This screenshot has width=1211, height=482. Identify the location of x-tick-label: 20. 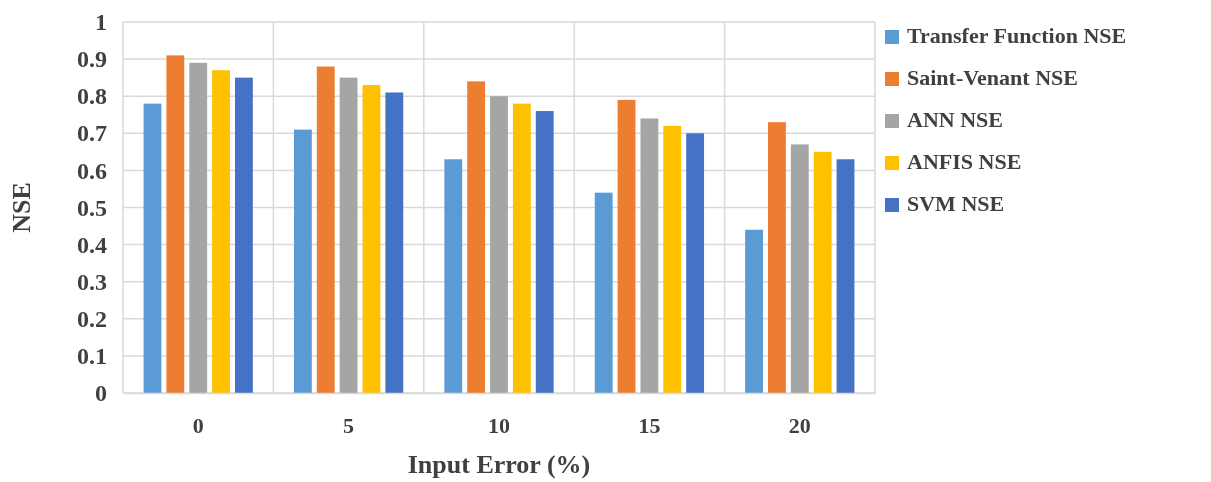
(799, 425).